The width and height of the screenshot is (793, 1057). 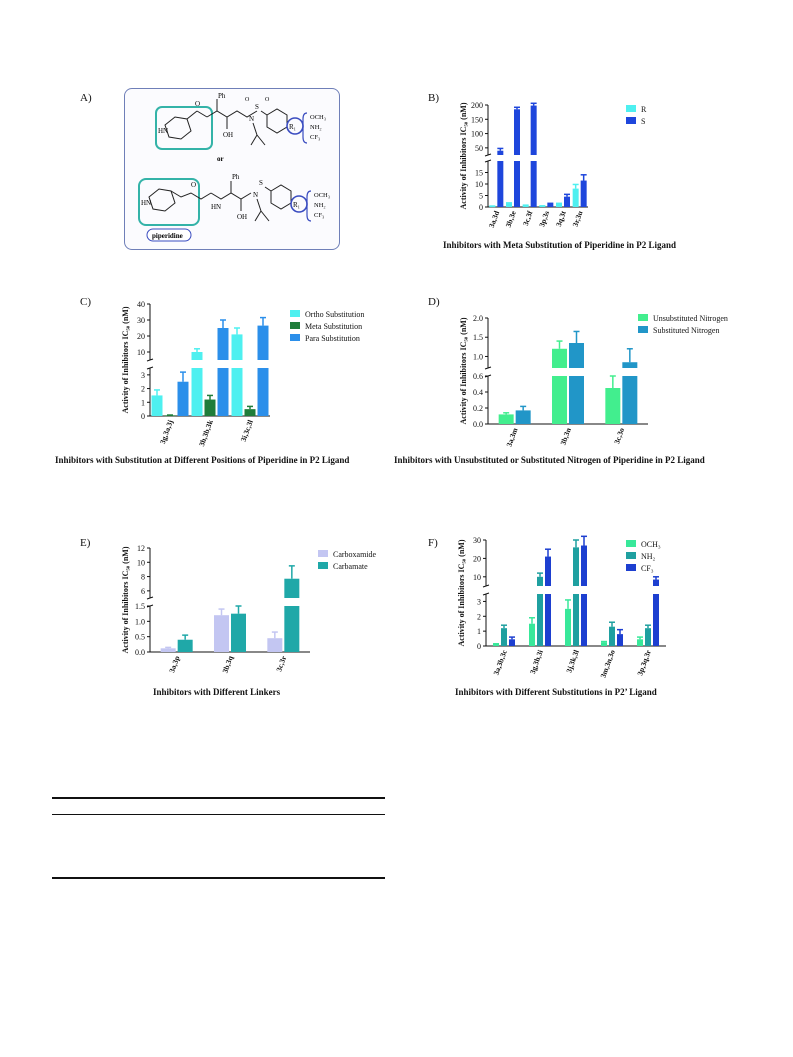 What do you see at coordinates (218, 878) in the screenshot?
I see `table-bottom-rule` at bounding box center [218, 878].